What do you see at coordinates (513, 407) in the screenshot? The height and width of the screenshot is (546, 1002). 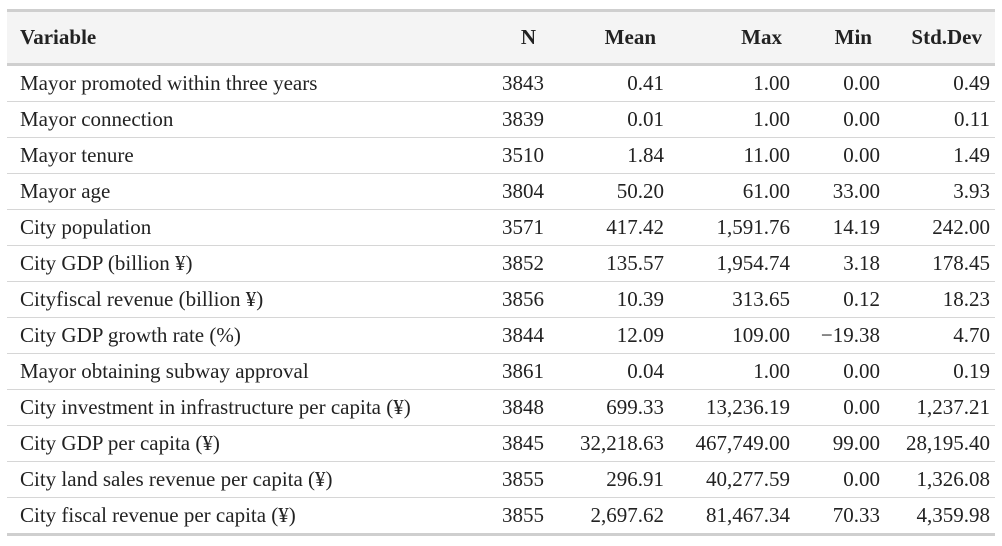 I see `cell-n: 3848` at bounding box center [513, 407].